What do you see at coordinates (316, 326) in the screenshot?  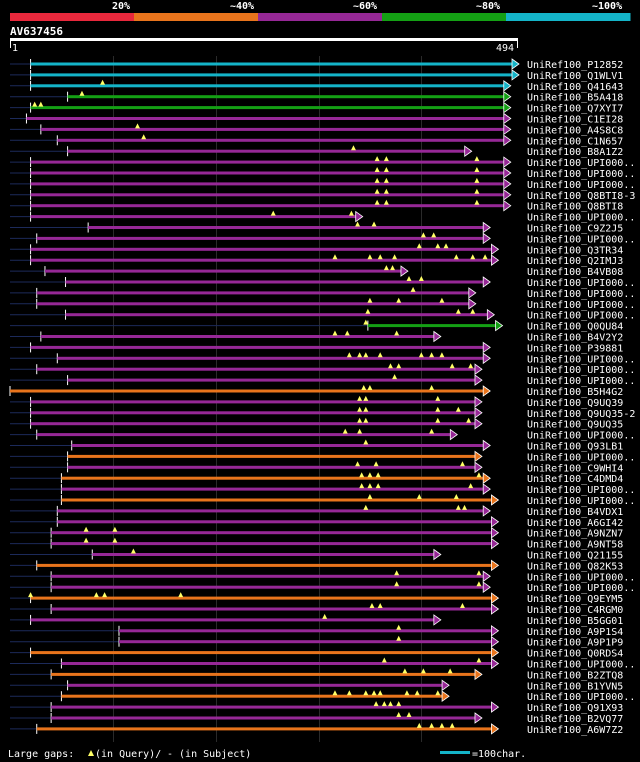 I see `alignment-row: UniRef100_Q0QU84` at bounding box center [316, 326].